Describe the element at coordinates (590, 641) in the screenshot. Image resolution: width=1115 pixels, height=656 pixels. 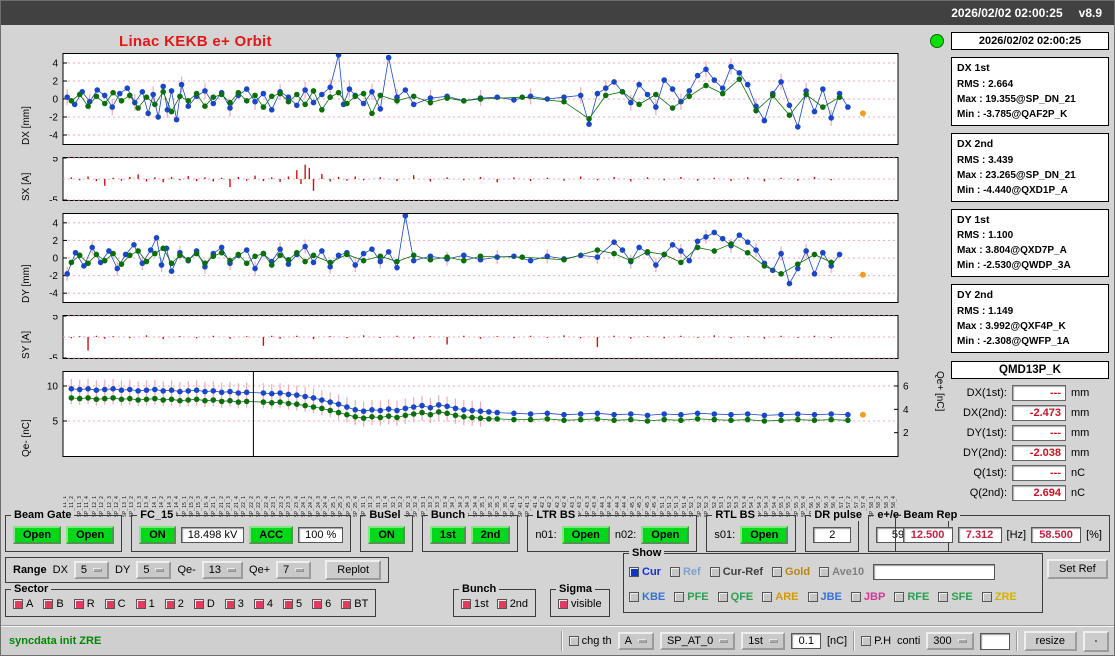
I see `chg-th-checkbox: chg th` at that location.